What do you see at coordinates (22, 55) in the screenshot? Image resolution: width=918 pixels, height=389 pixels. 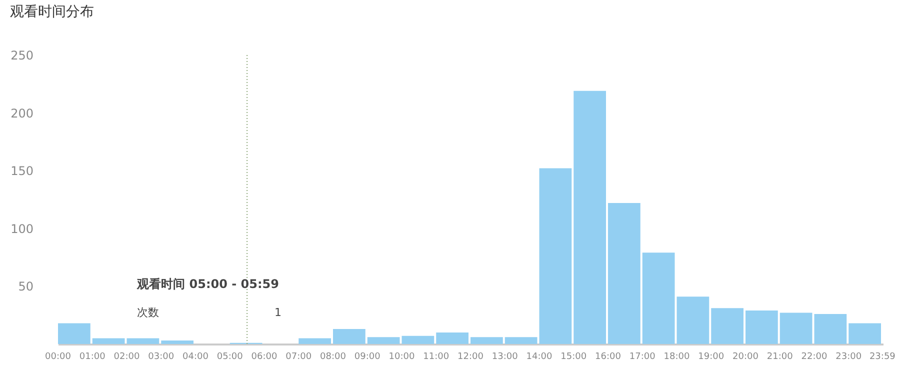 I see `y-tick-label: 250` at bounding box center [22, 55].